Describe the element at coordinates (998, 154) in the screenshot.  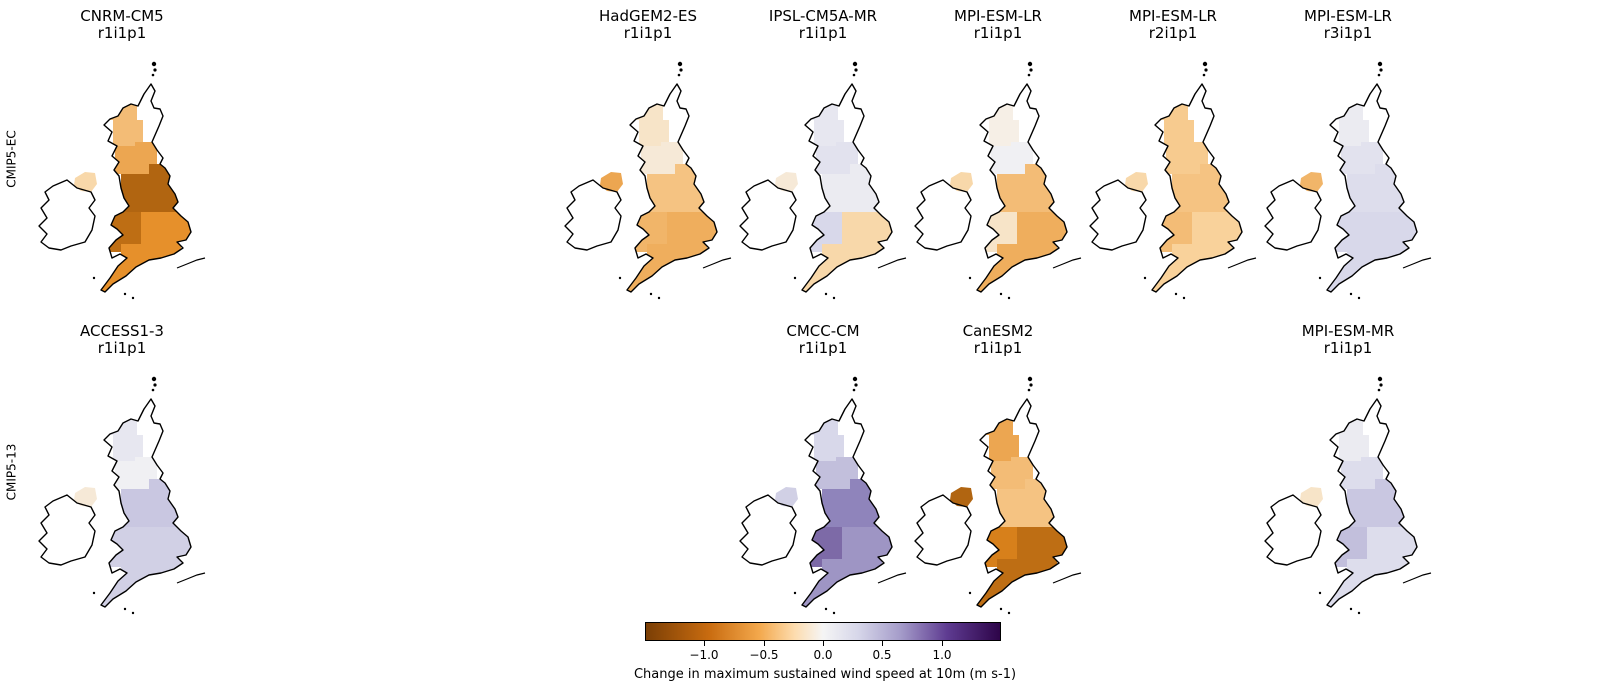
I see `map-panel: MPI-ESM-LR r1i1p1` at that location.